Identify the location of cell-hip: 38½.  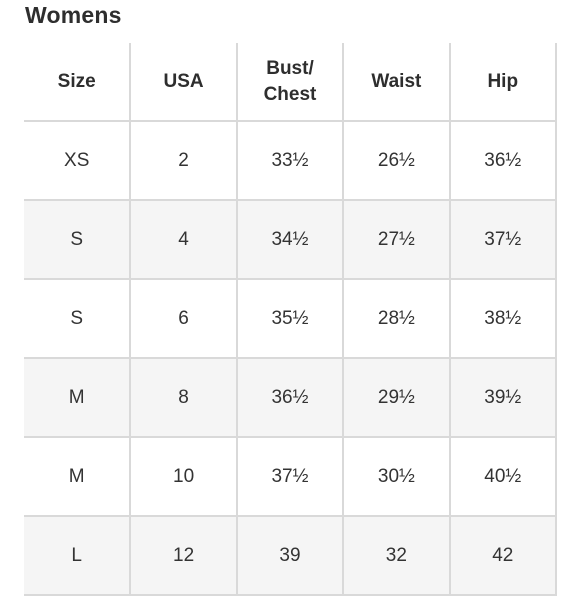
(503, 319).